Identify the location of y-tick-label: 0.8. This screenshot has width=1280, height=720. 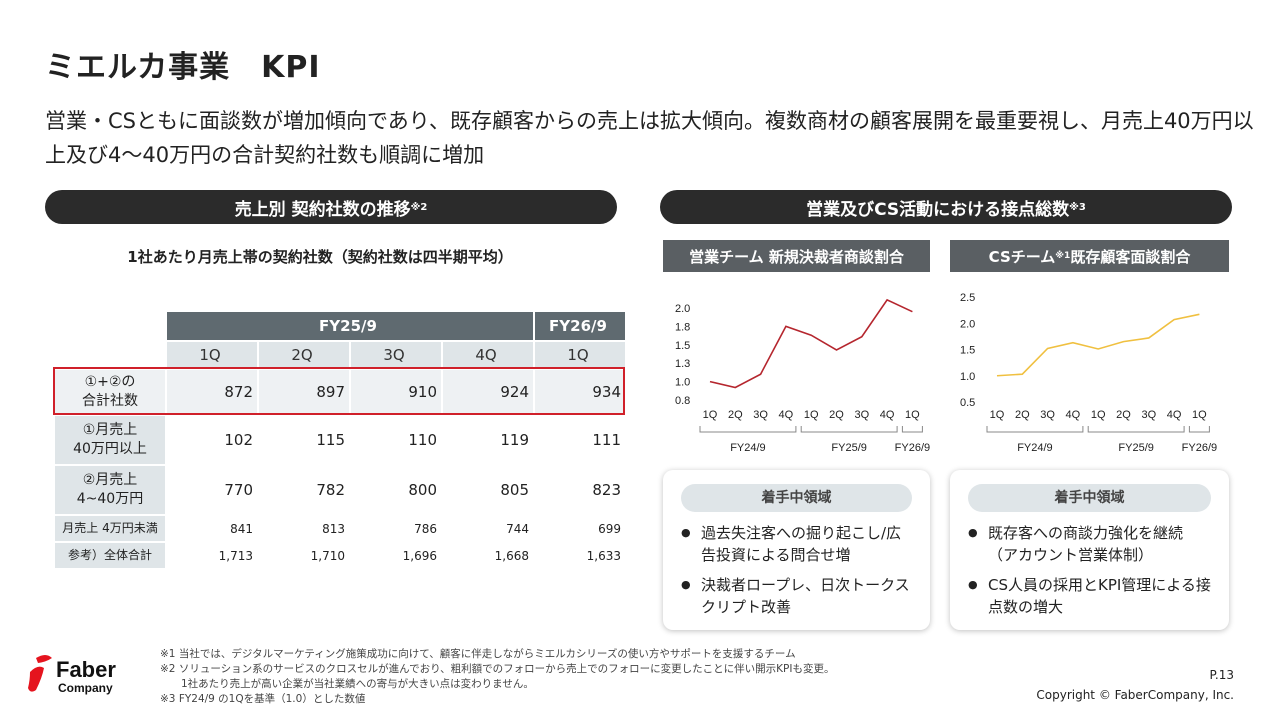
(682, 401).